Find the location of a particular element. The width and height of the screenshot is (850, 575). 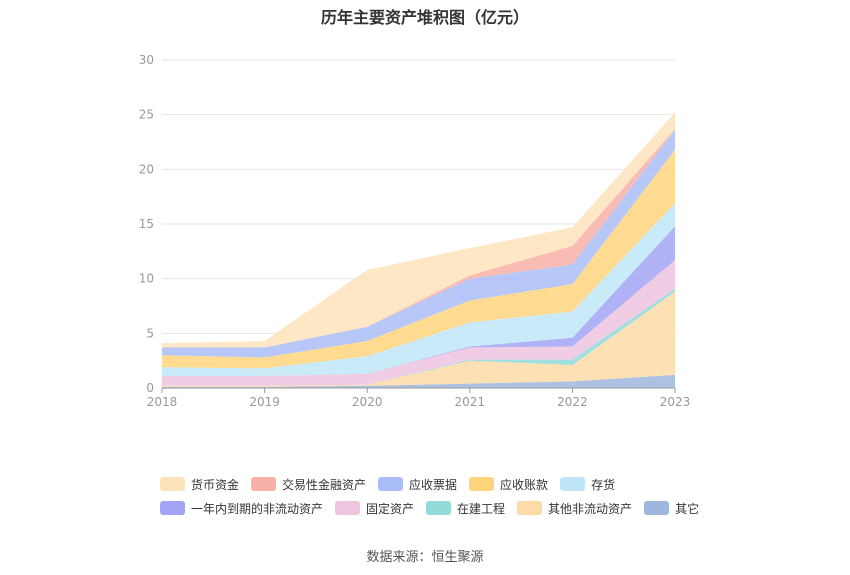

legend-row: 货币资金 交易性金融资产 应收票据 应收账款 存货 is located at coordinates (440, 484).